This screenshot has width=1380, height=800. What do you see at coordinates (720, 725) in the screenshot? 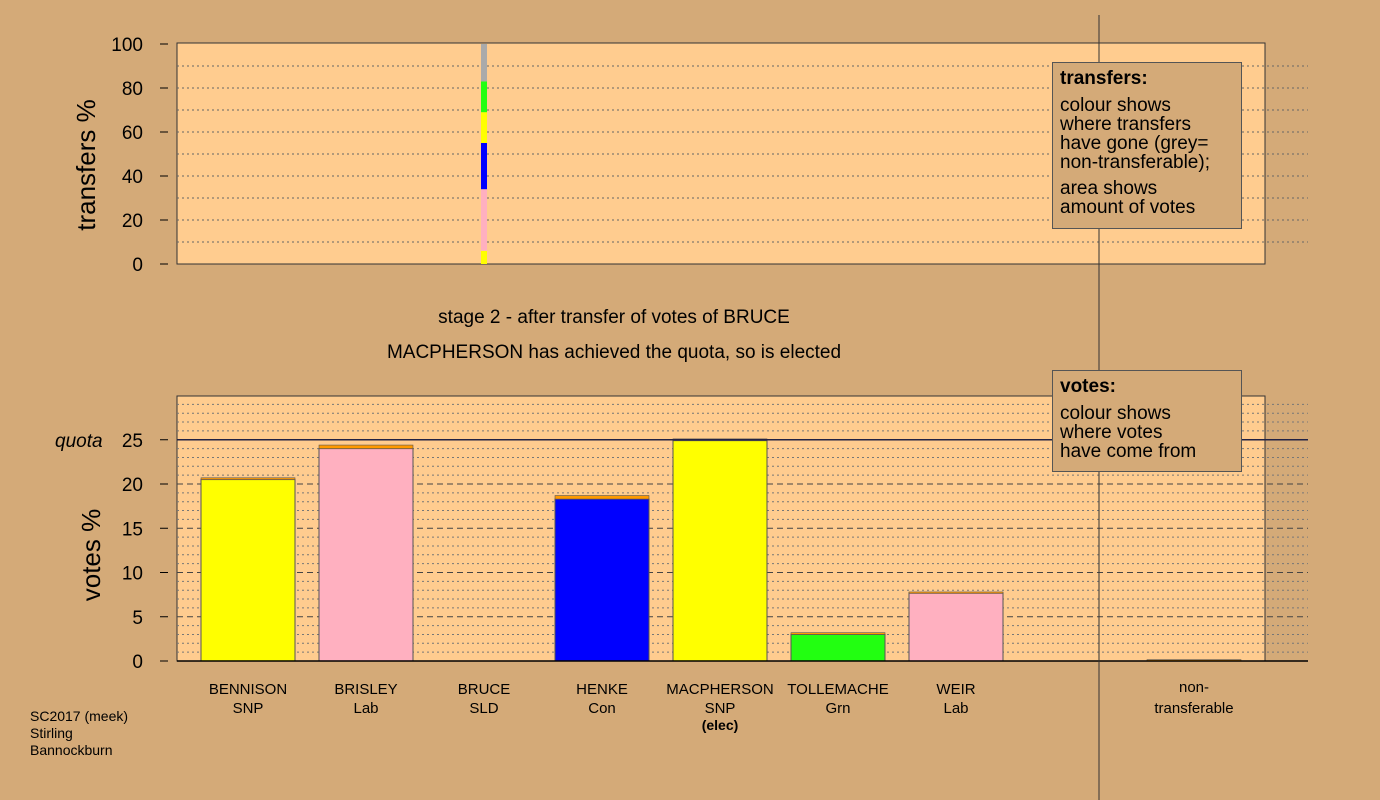
I see `elected-marker: (elec)` at bounding box center [720, 725].